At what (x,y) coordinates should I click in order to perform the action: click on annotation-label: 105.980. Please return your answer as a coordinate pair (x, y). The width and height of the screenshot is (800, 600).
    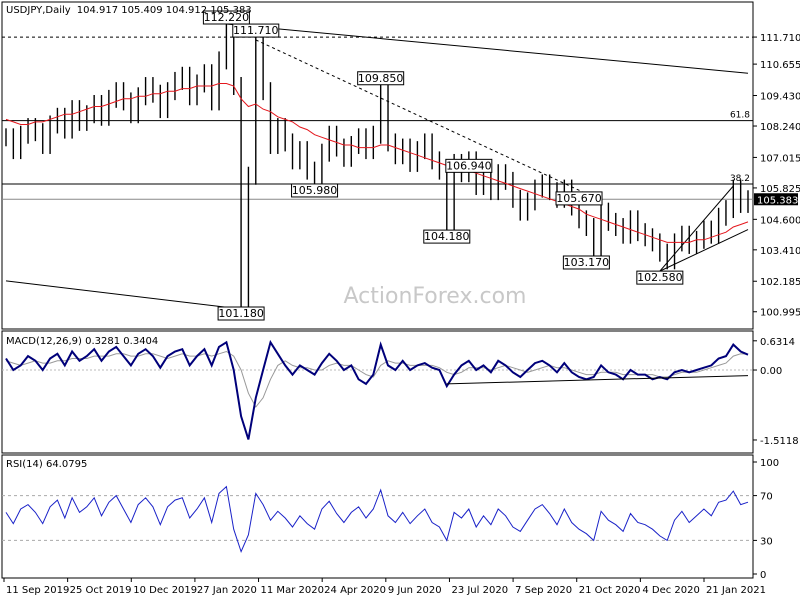
    Looking at the image, I should click on (315, 190).